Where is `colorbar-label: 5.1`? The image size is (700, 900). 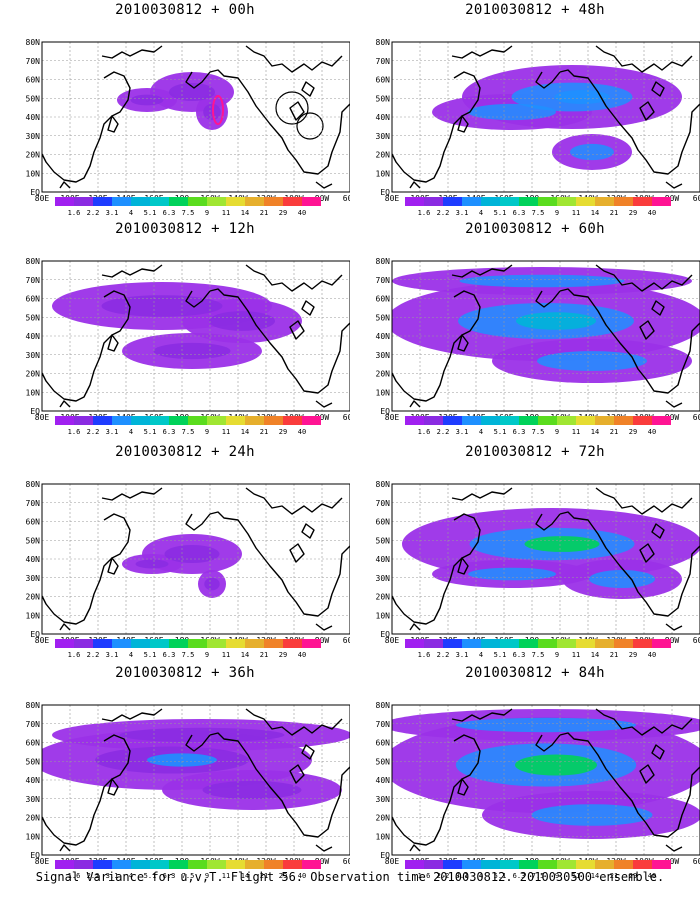
colorbar-label: 5.1 is located at coordinates (150, 655).